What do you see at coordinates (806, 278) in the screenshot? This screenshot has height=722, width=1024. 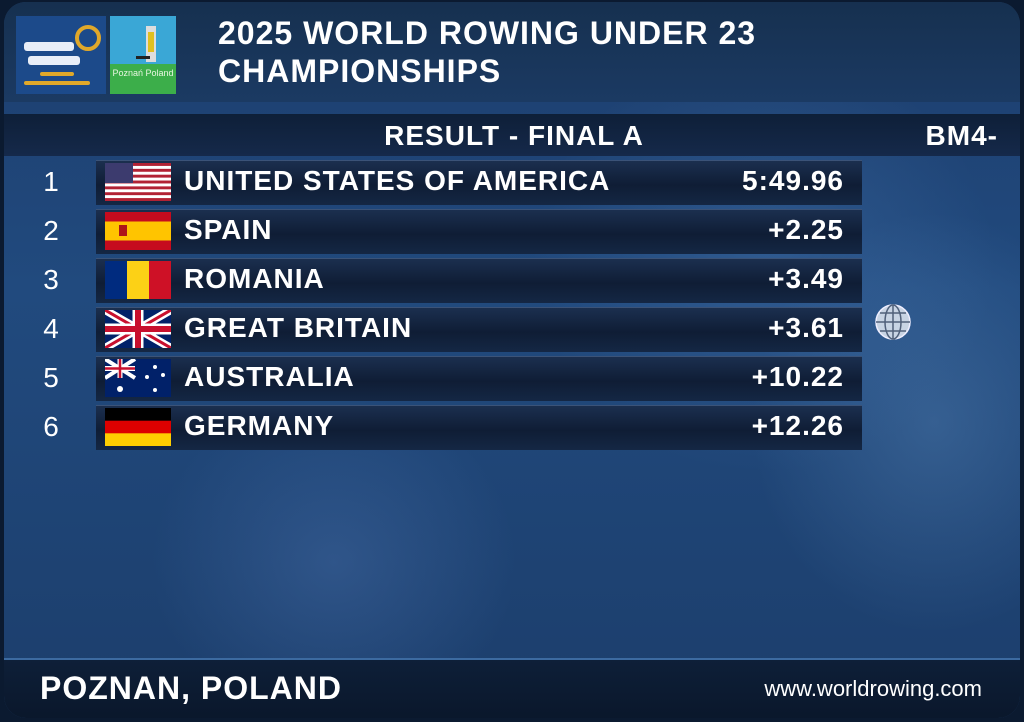 I see `time: +3.49` at bounding box center [806, 278].